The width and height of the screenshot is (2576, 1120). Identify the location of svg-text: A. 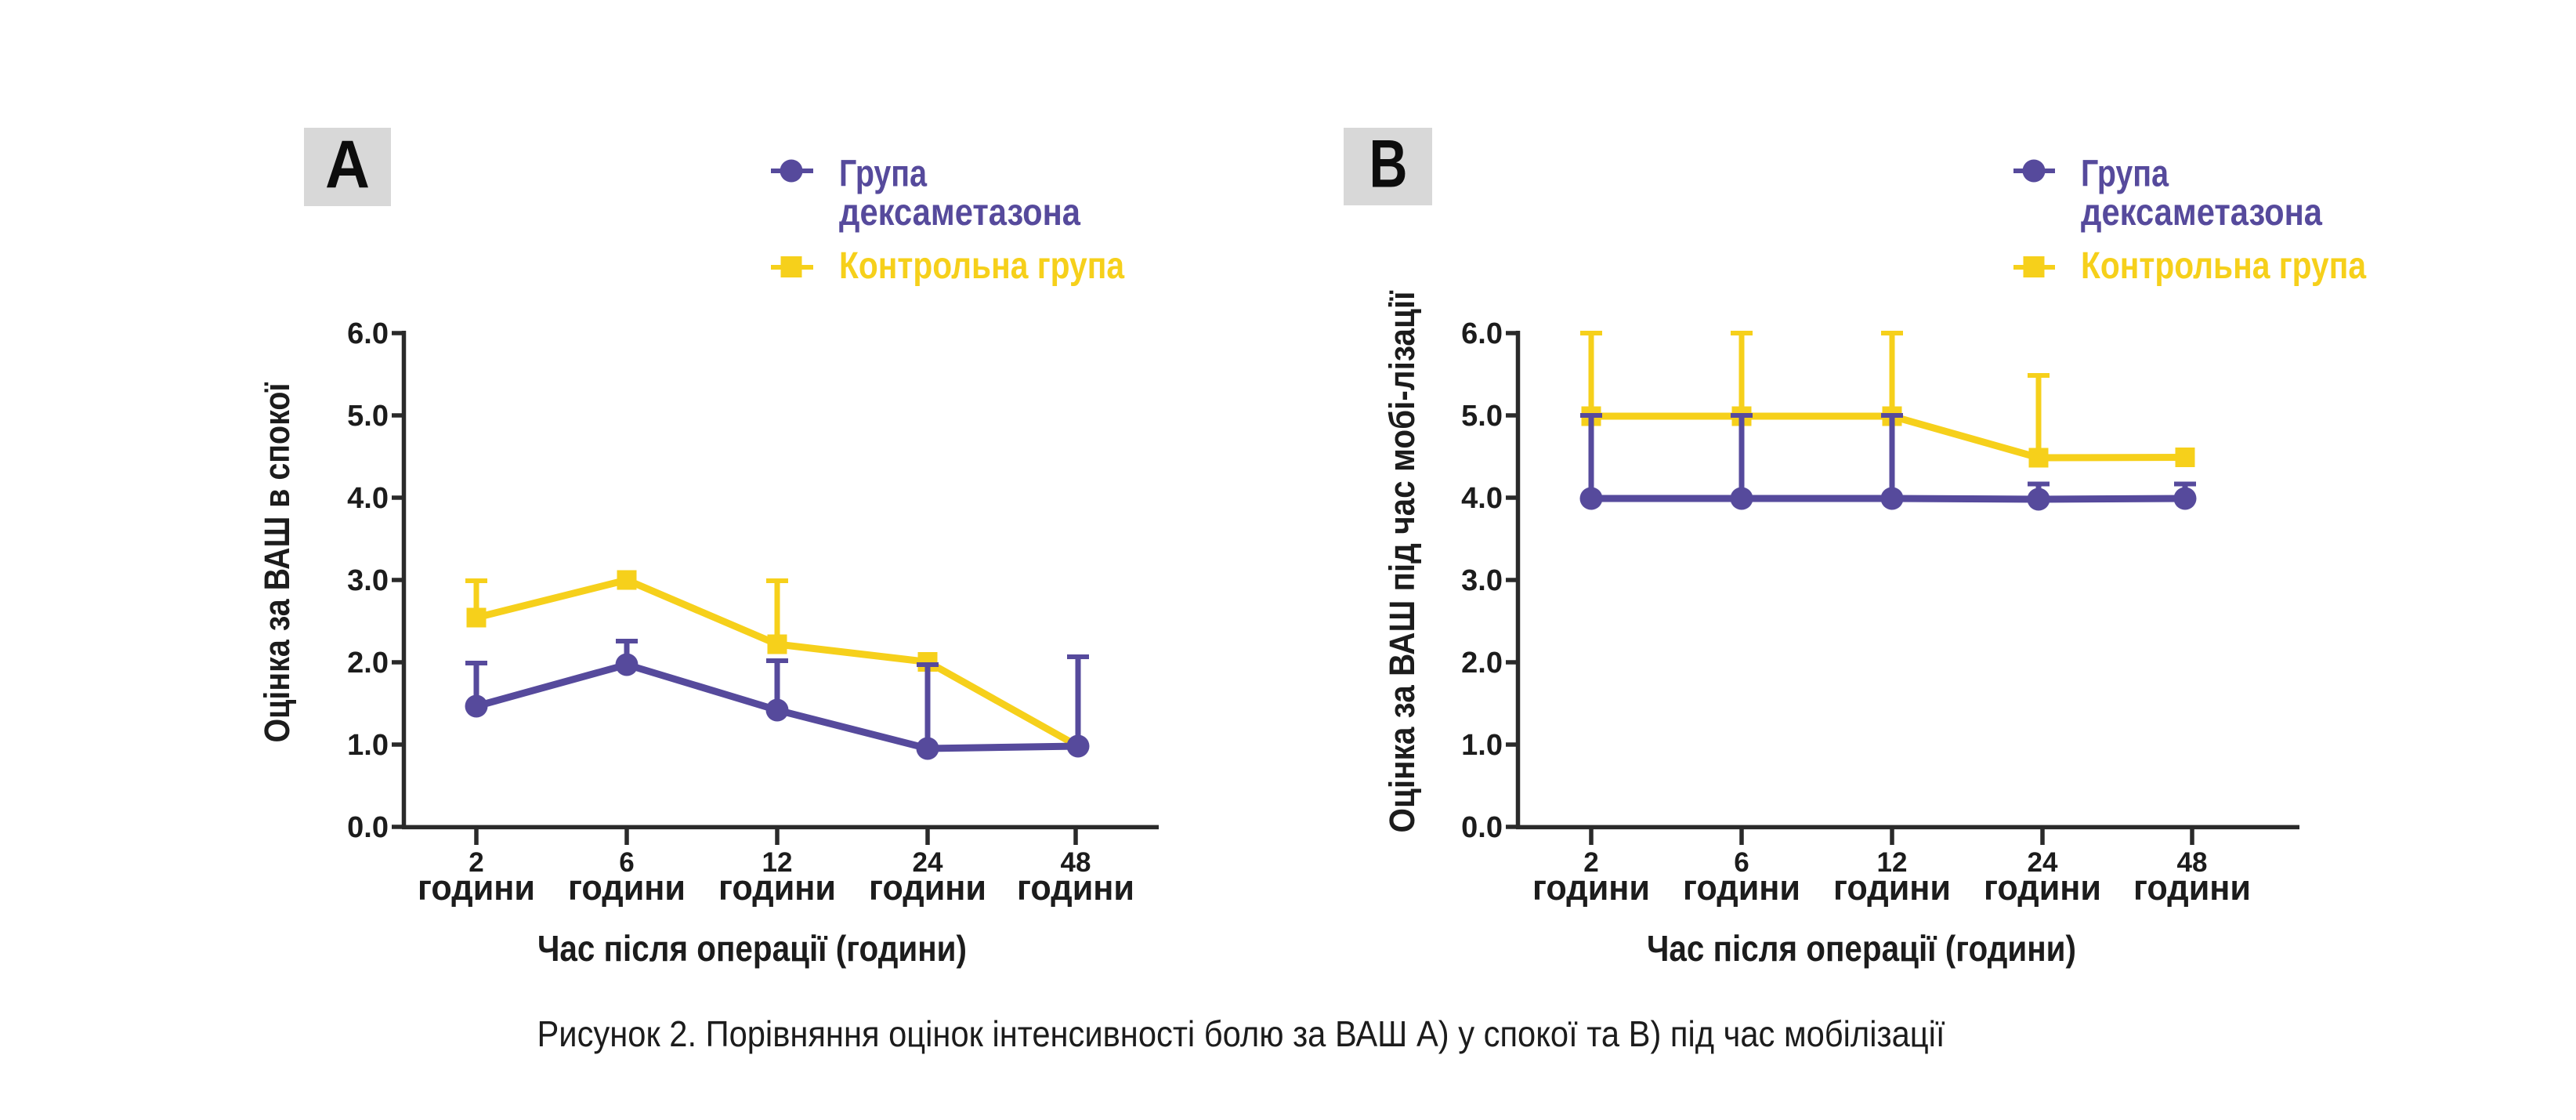
(348, 164).